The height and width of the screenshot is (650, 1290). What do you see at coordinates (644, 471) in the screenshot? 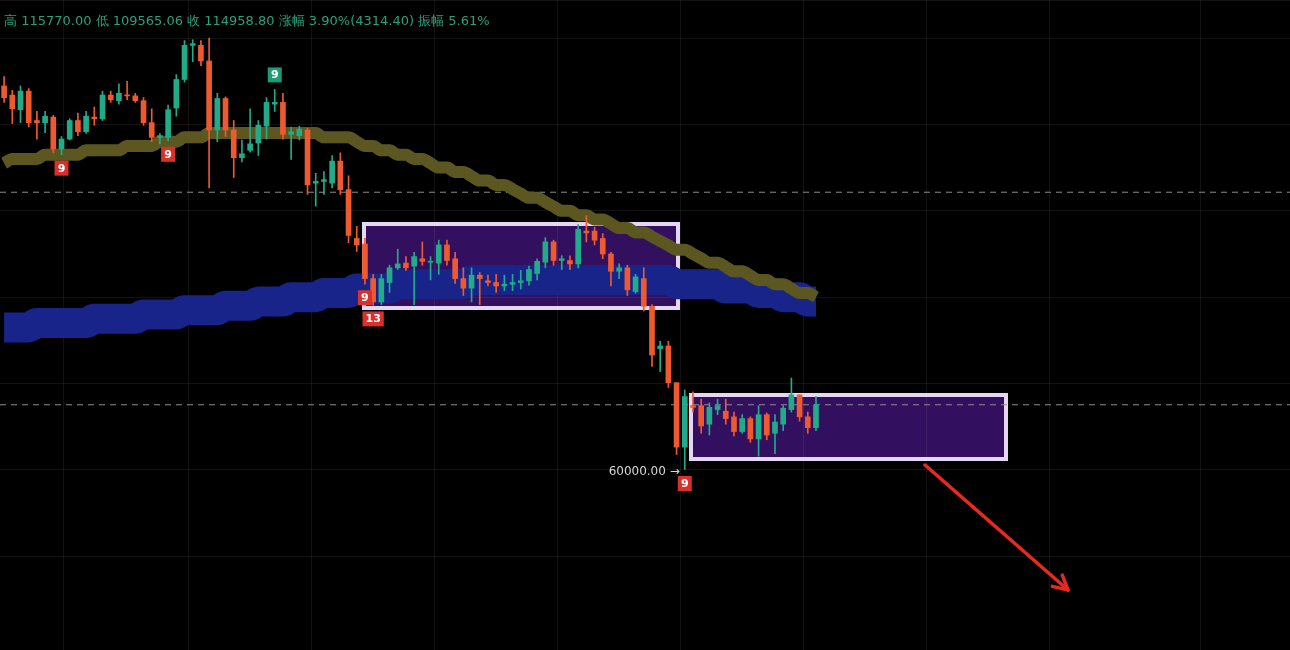
I see `annotation: 60000.00 →` at bounding box center [644, 471].